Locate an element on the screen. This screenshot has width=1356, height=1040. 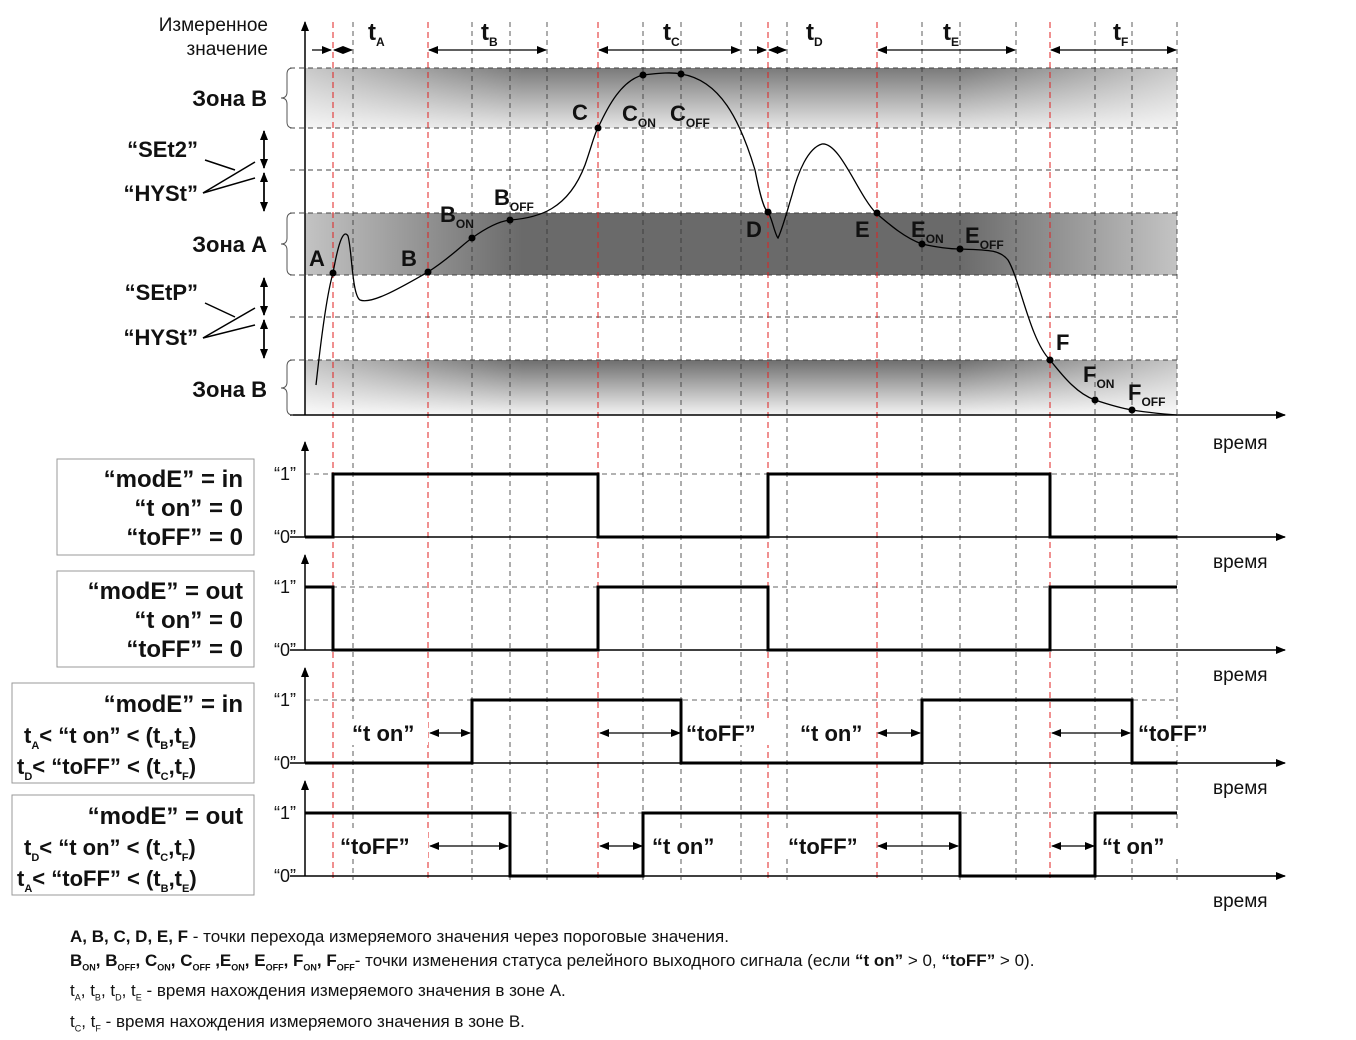
x-axis-label-main: время is located at coordinates (1240, 443).